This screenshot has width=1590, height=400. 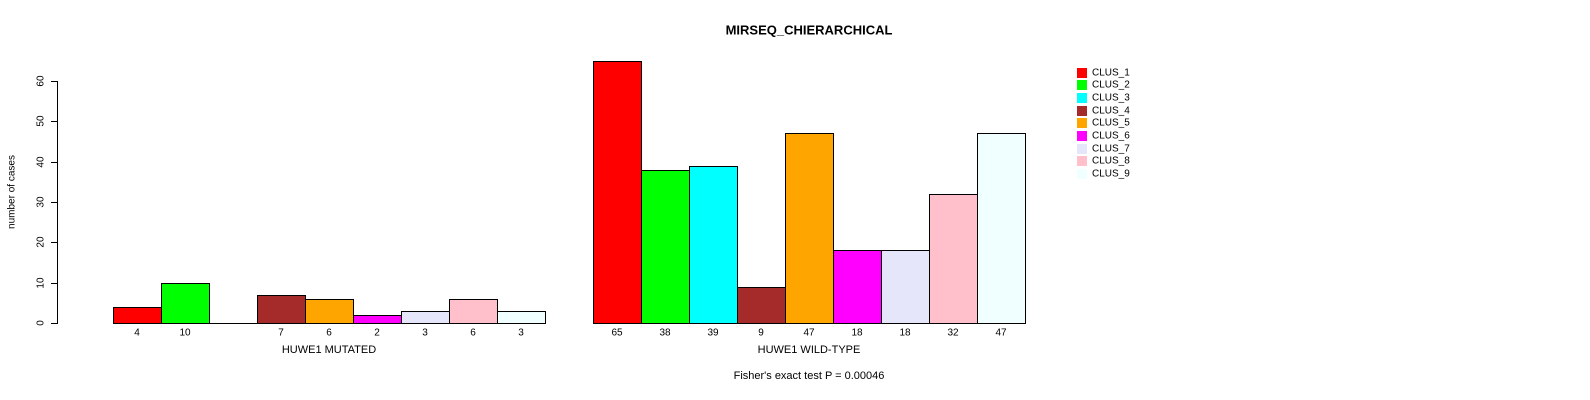 I want to click on bar-value-label: 38, so click(x=665, y=333).